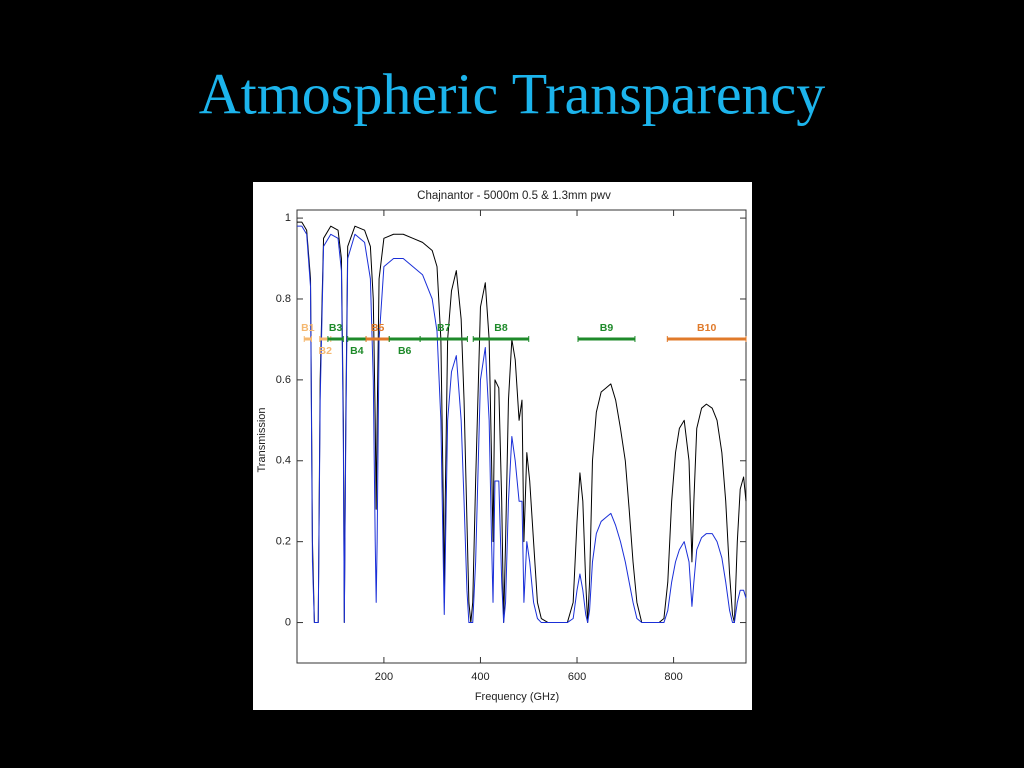 This screenshot has width=1024, height=768. Describe the element at coordinates (514, 196) in the screenshot. I see `chart-title: Chajnantor - 5000m 0.5 & 1.3mm pwv` at that location.